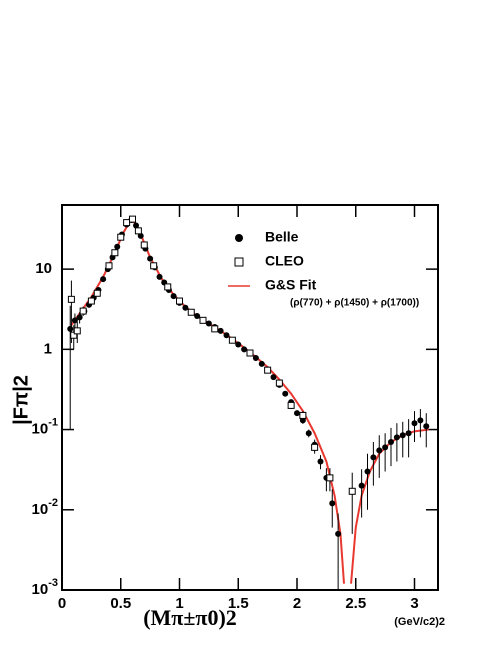 Image resolution: width=498 pixels, height=645 pixels. What do you see at coordinates (45, 507) in the screenshot?
I see `y-tick-label: 10⁻²` at bounding box center [45, 507].